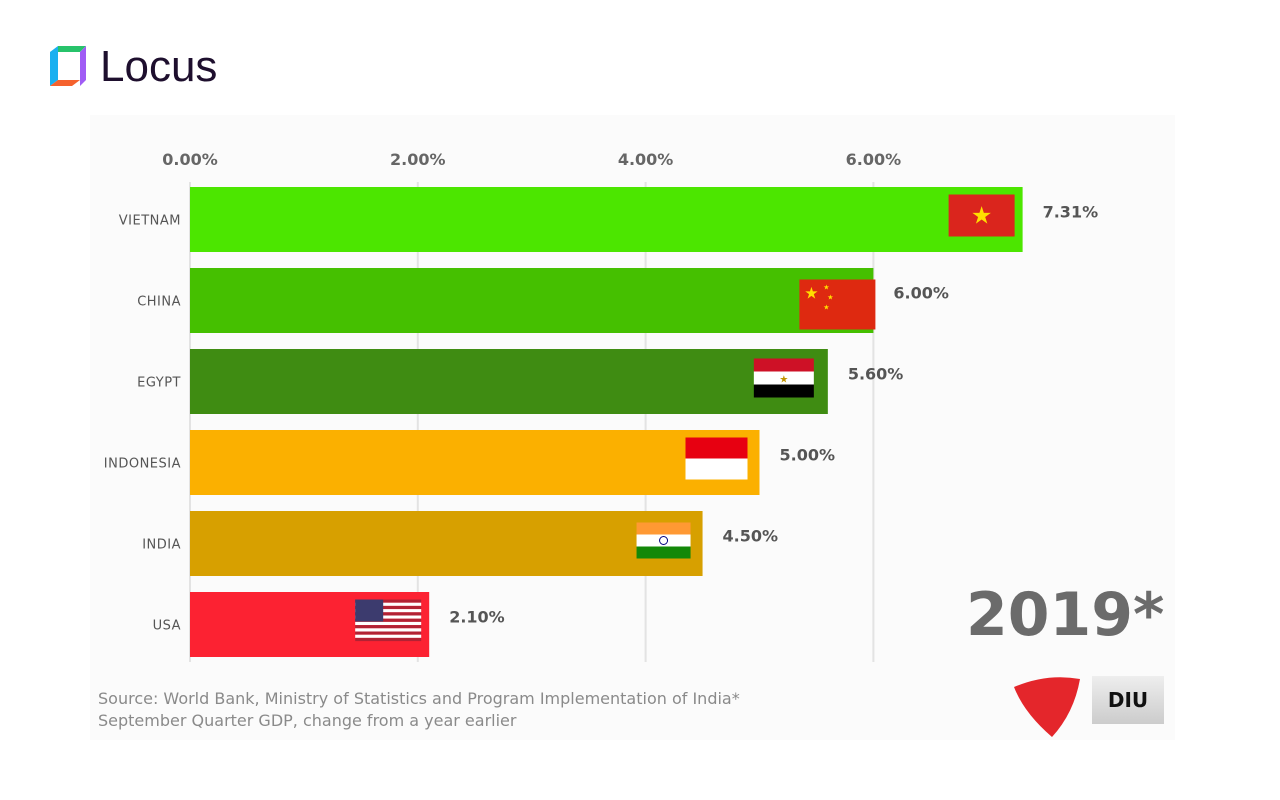 This screenshot has height=800, width=1280. Describe the element at coordinates (159, 302) in the screenshot. I see `category-label: CHINA` at that location.